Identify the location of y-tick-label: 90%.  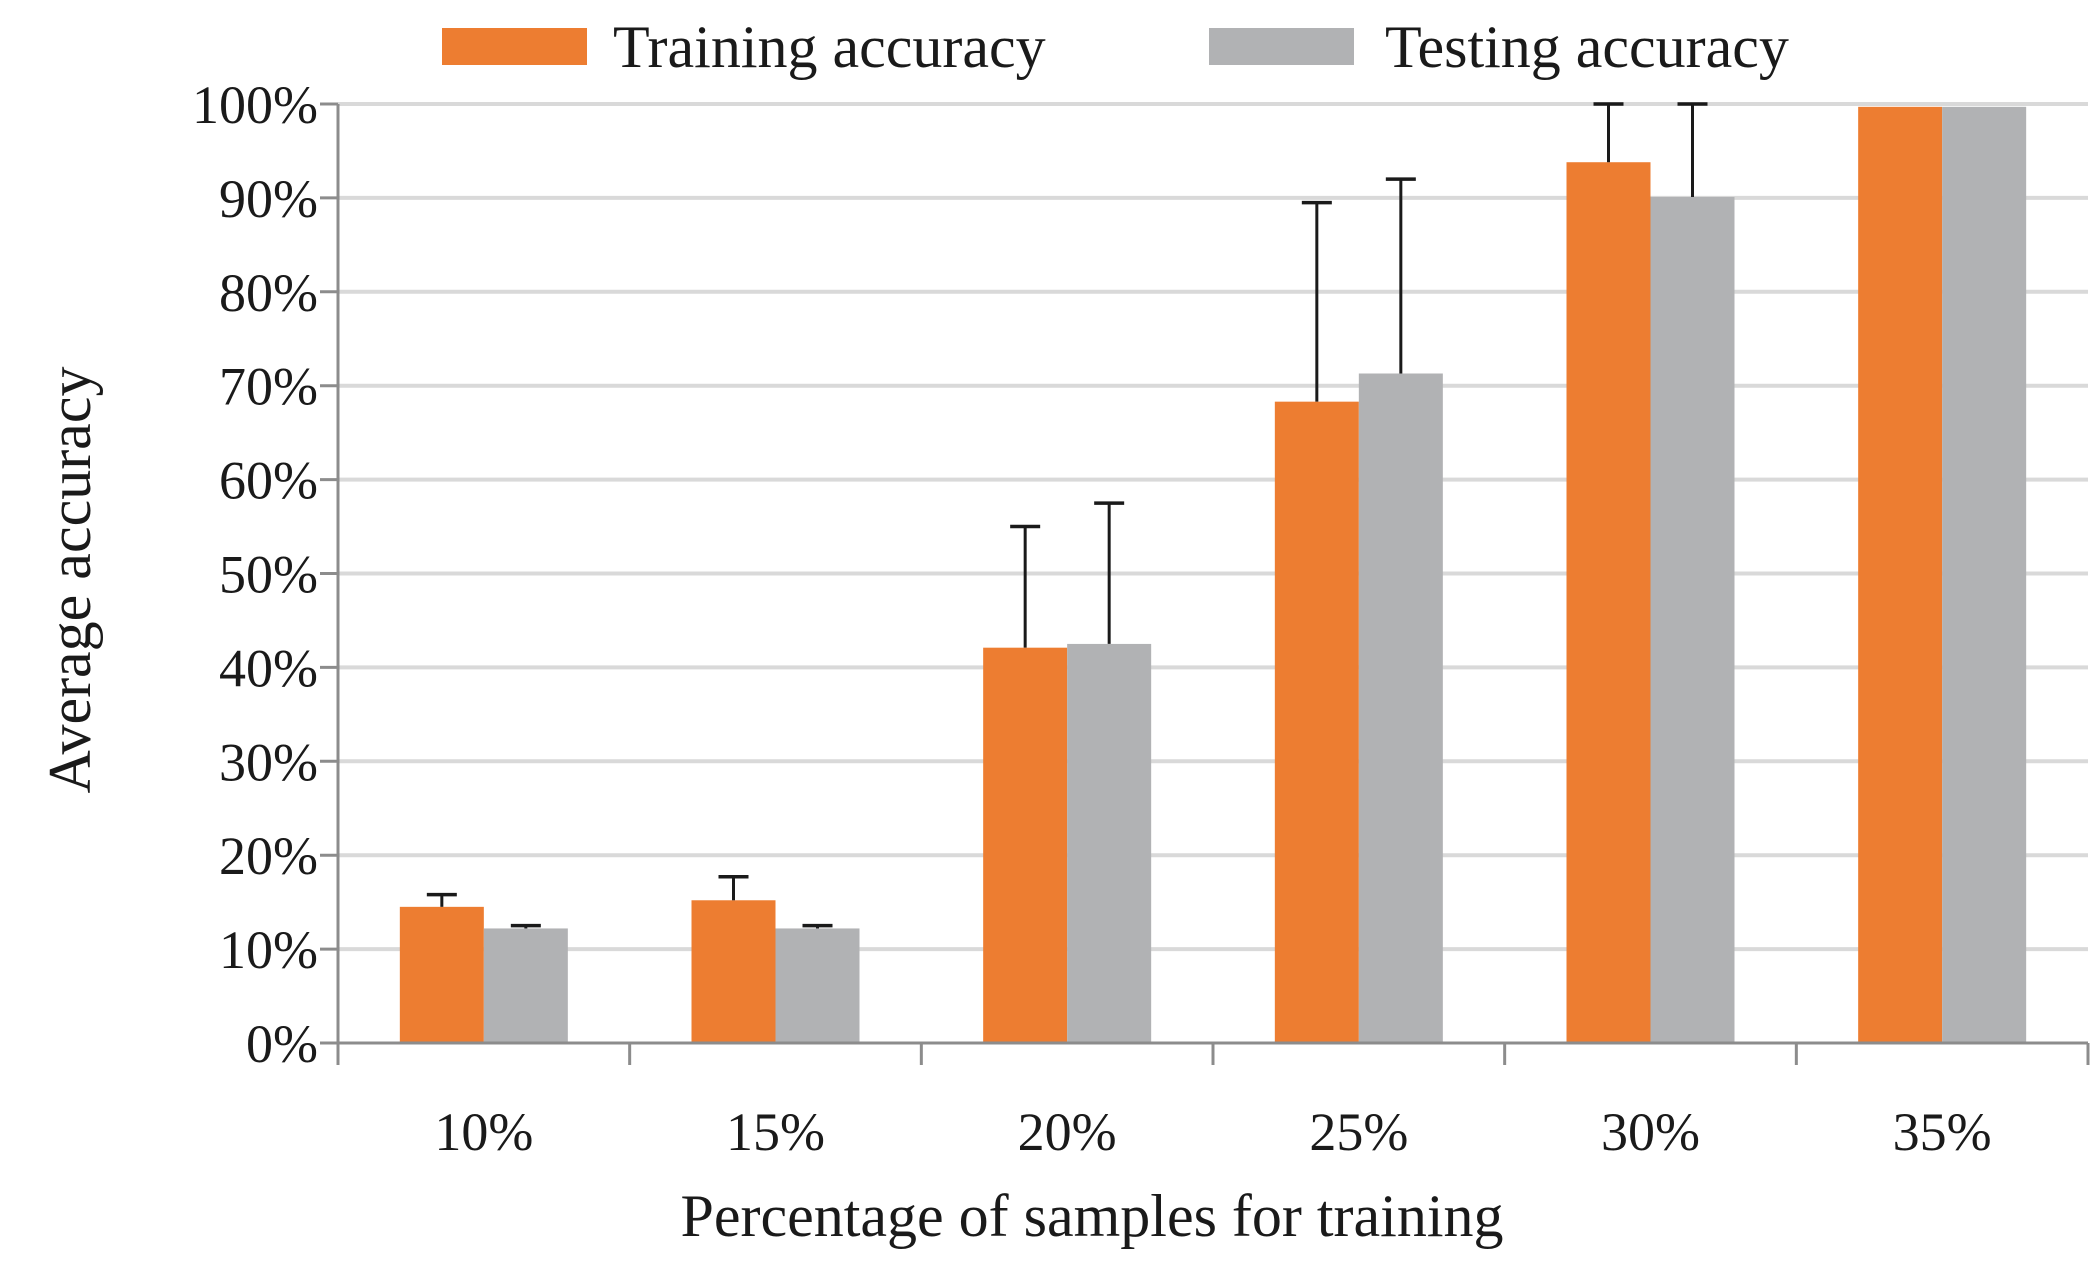
(268, 199).